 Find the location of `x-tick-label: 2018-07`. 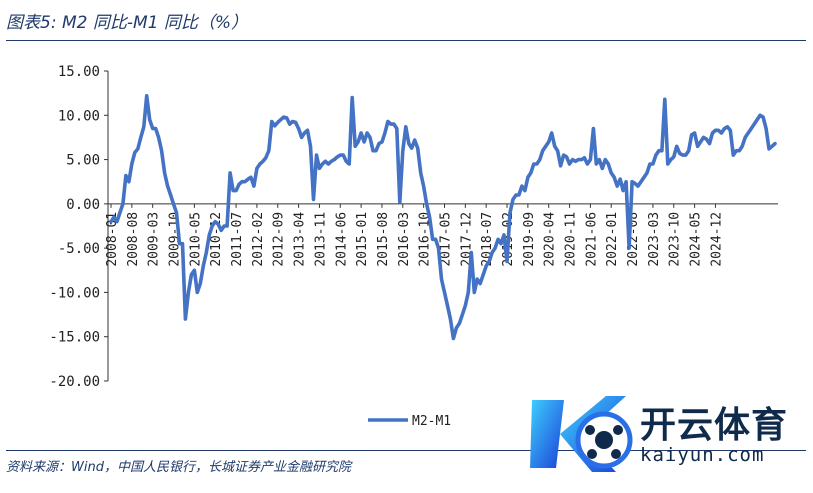

x-tick-label: 2018-07 is located at coordinates (487, 239).